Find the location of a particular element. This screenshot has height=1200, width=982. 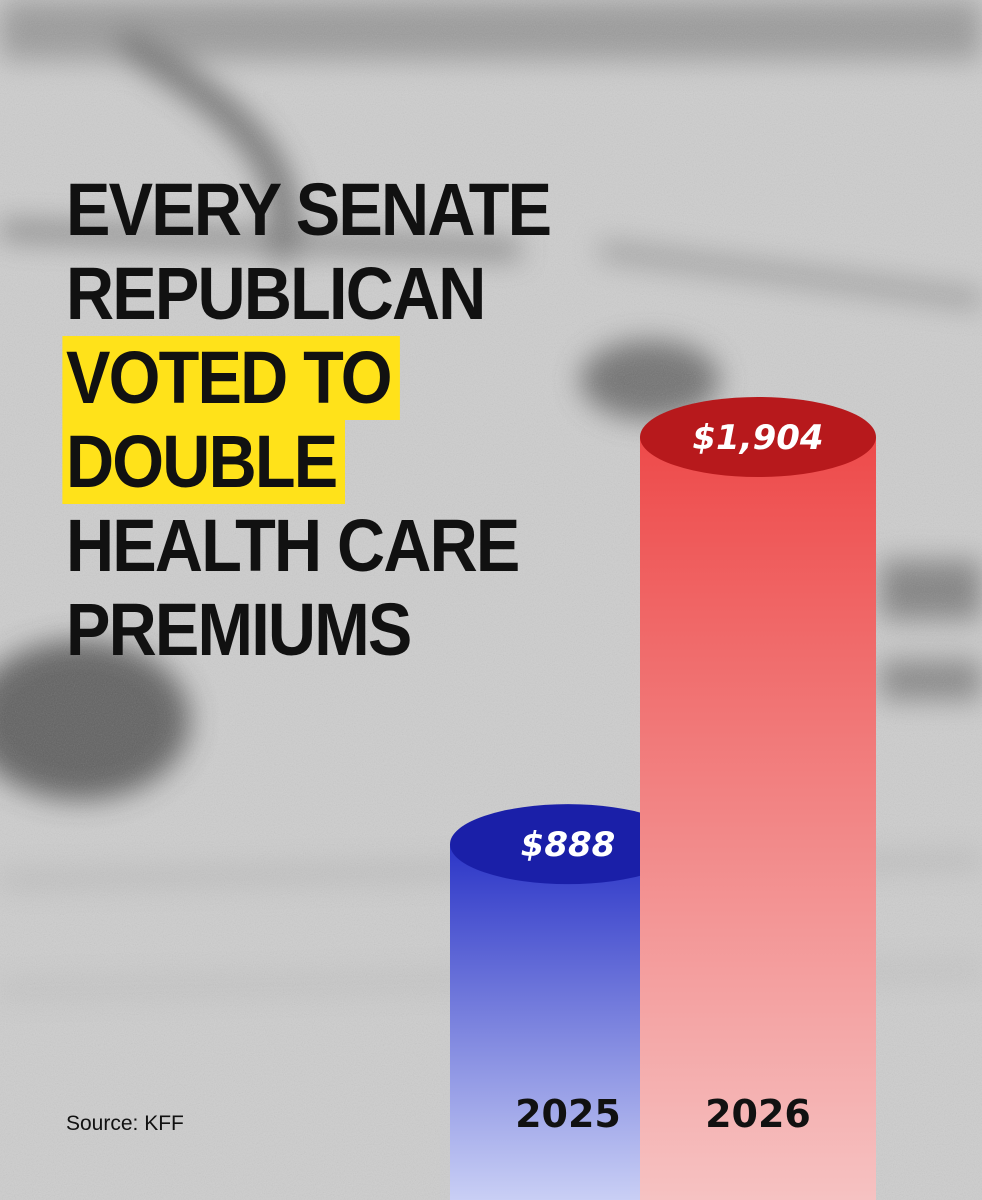

headline-line-2: REPUBLICAN is located at coordinates (276, 293).